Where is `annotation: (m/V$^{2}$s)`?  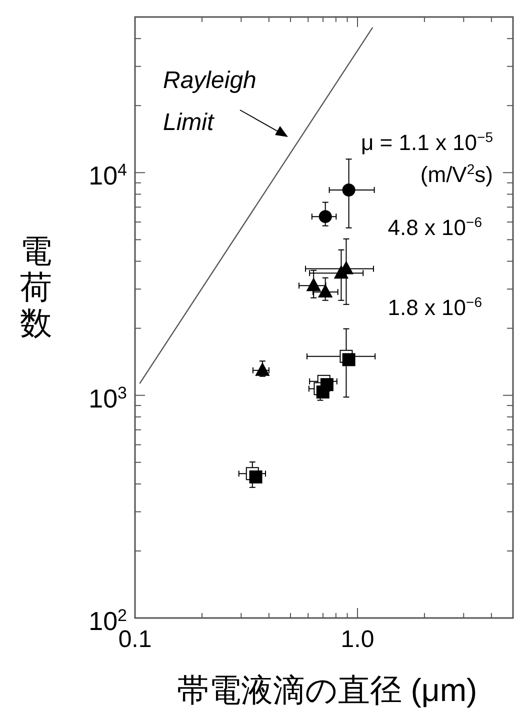
annotation: (m/V$^{2}$s) is located at coordinates (456, 174).